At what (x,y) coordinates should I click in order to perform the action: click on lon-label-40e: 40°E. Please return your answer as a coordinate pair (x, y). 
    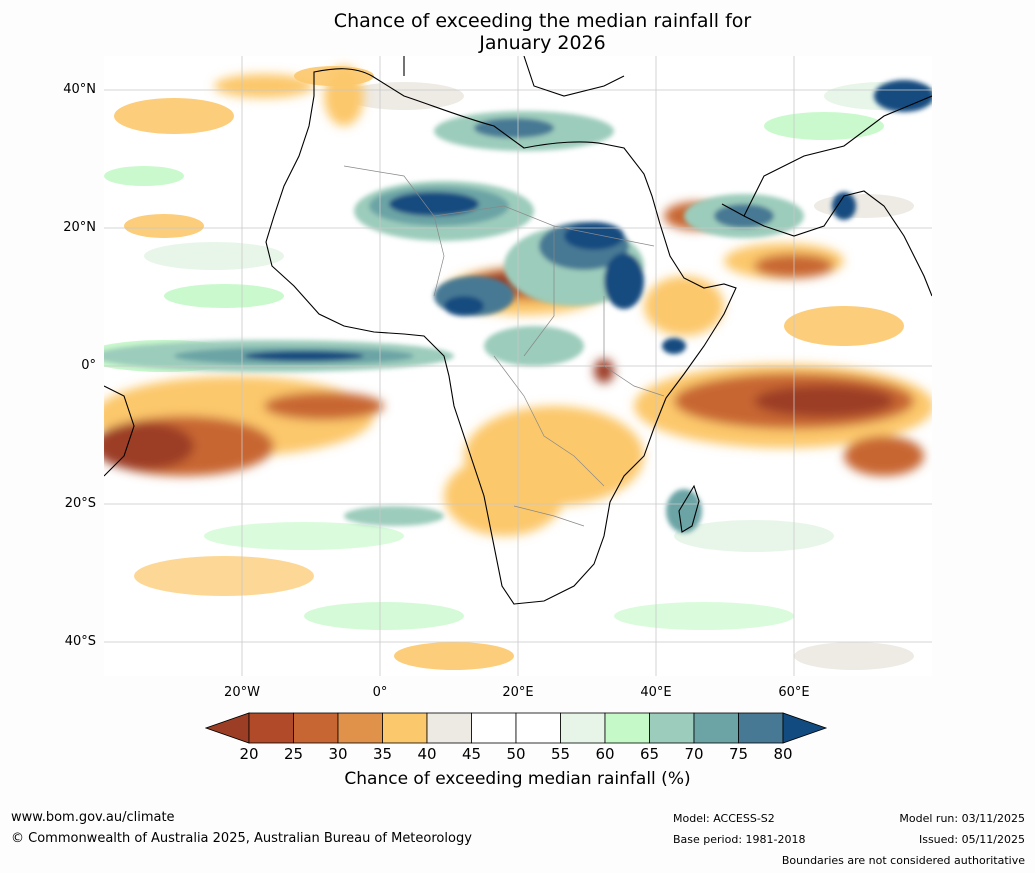
    Looking at the image, I should click on (656, 692).